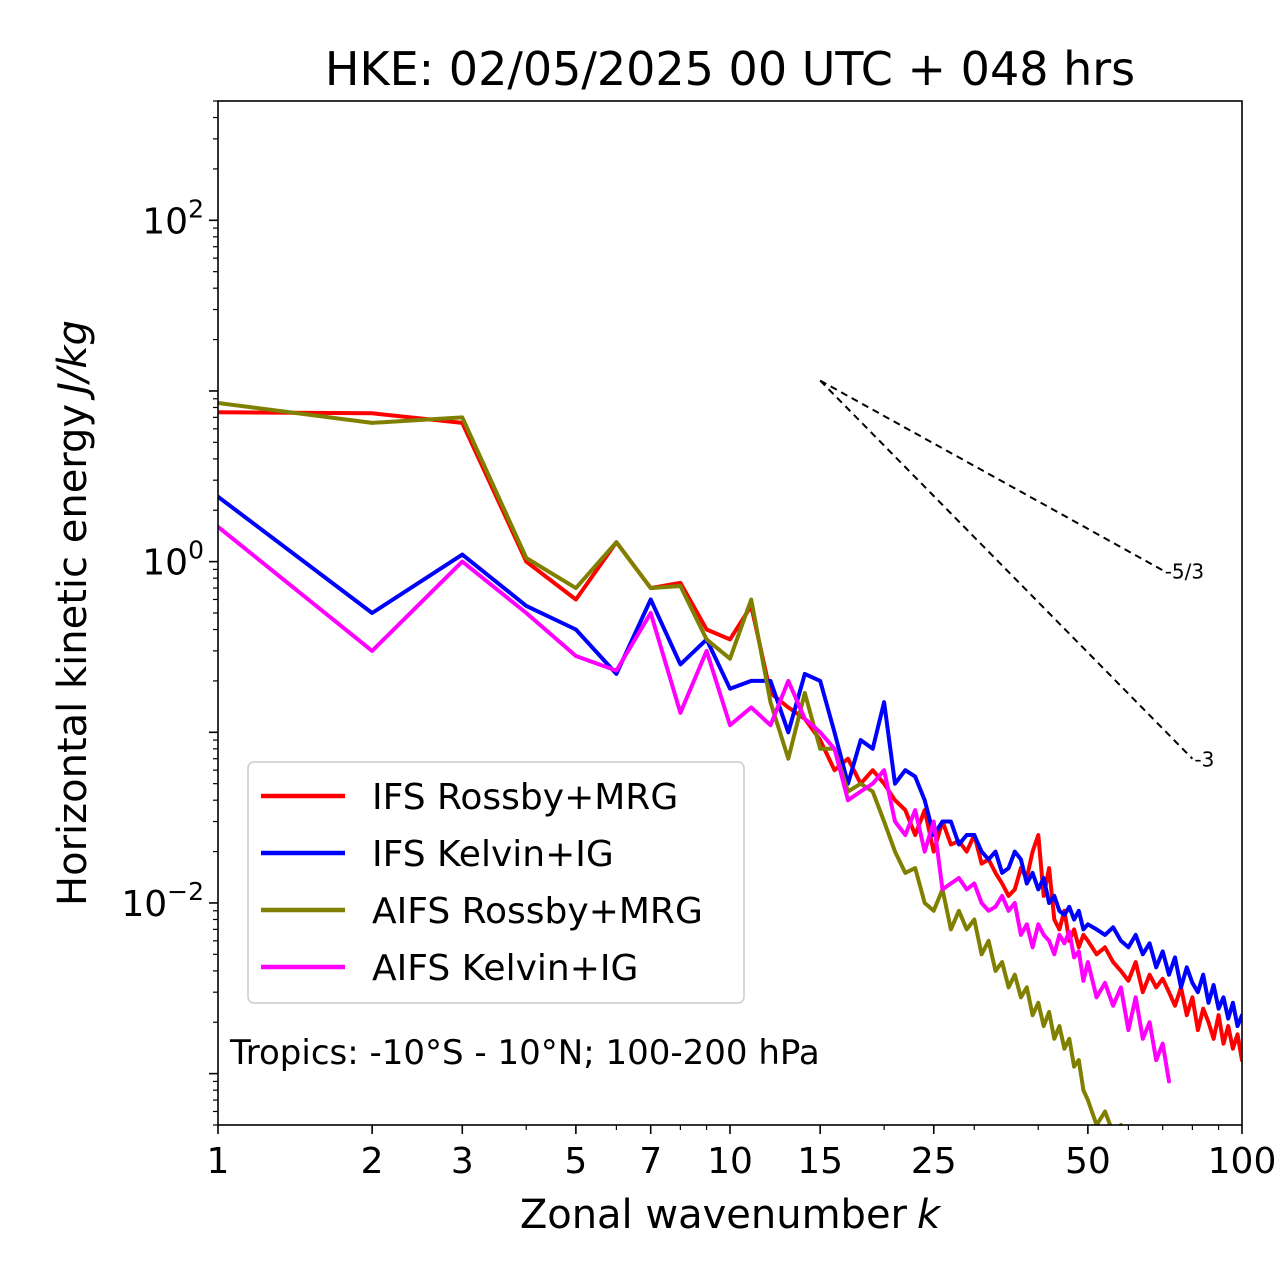 The width and height of the screenshot is (1280, 1288). Describe the element at coordinates (537, 911) in the screenshot. I see `legend-label-3: AIFS Rossby+MRG` at that location.